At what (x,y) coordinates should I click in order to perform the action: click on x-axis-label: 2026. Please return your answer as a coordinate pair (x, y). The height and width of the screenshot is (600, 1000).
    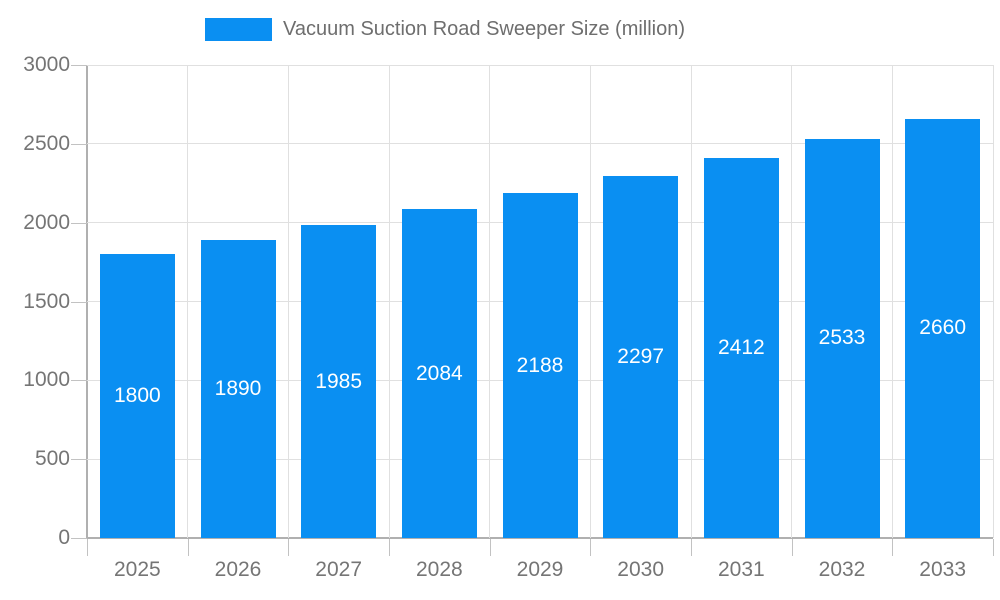
    Looking at the image, I should click on (238, 569).